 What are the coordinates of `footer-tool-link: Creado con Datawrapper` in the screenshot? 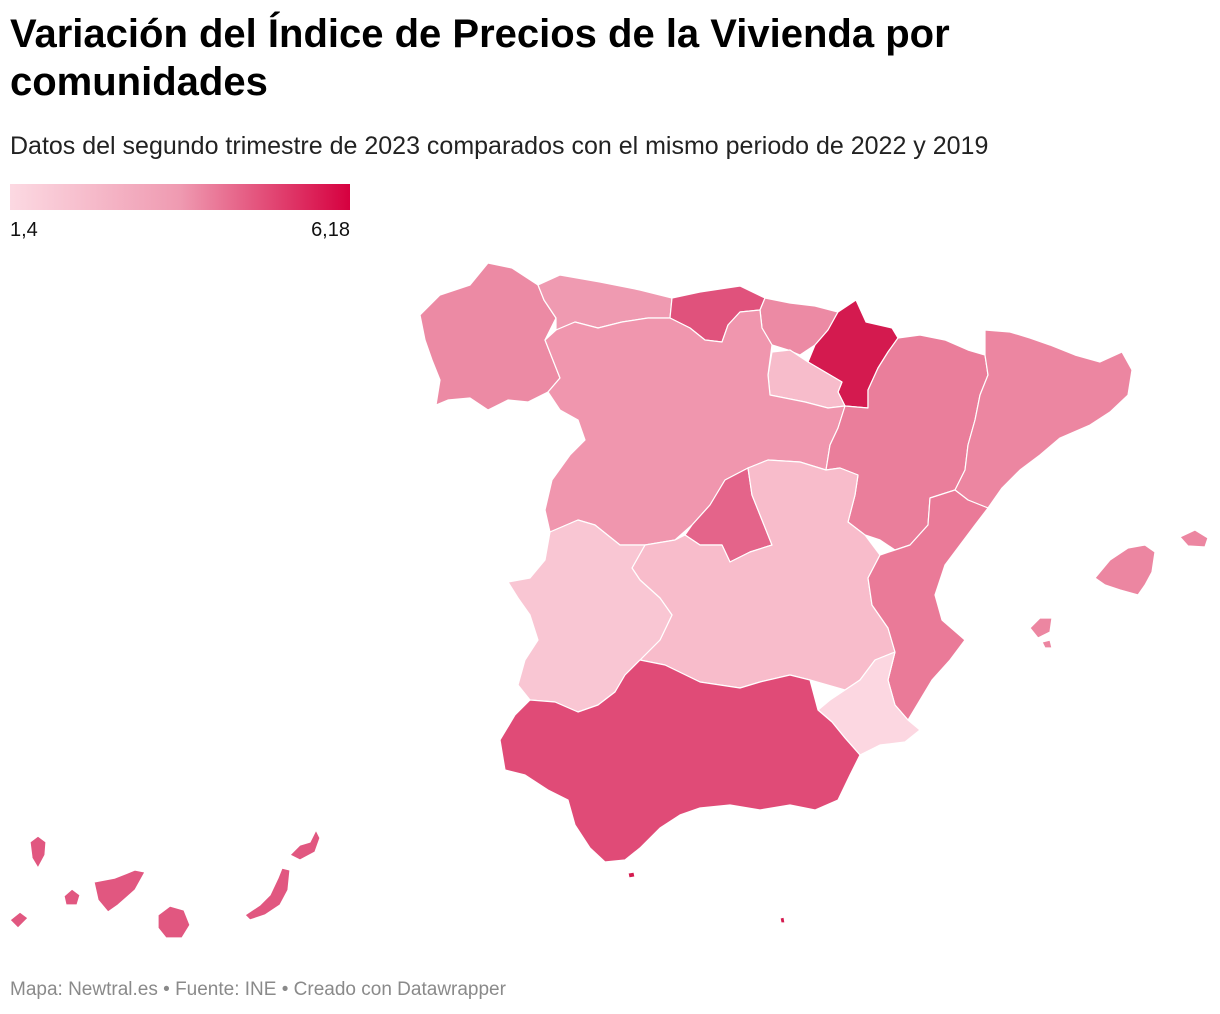 It's located at (399, 989).